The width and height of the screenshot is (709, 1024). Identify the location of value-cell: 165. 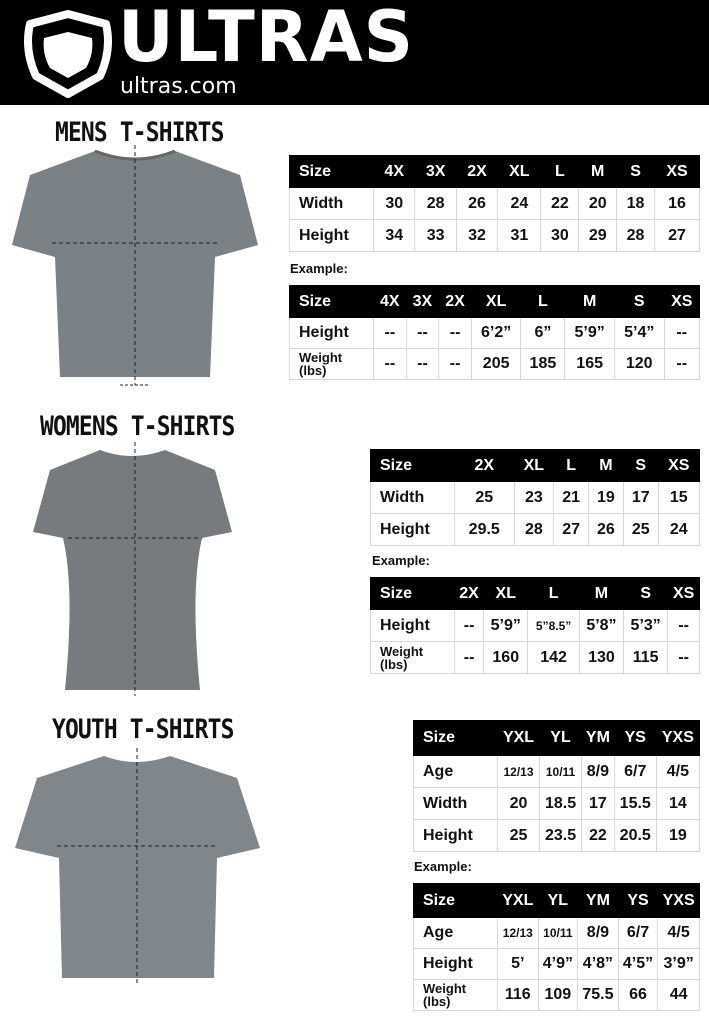
(589, 364).